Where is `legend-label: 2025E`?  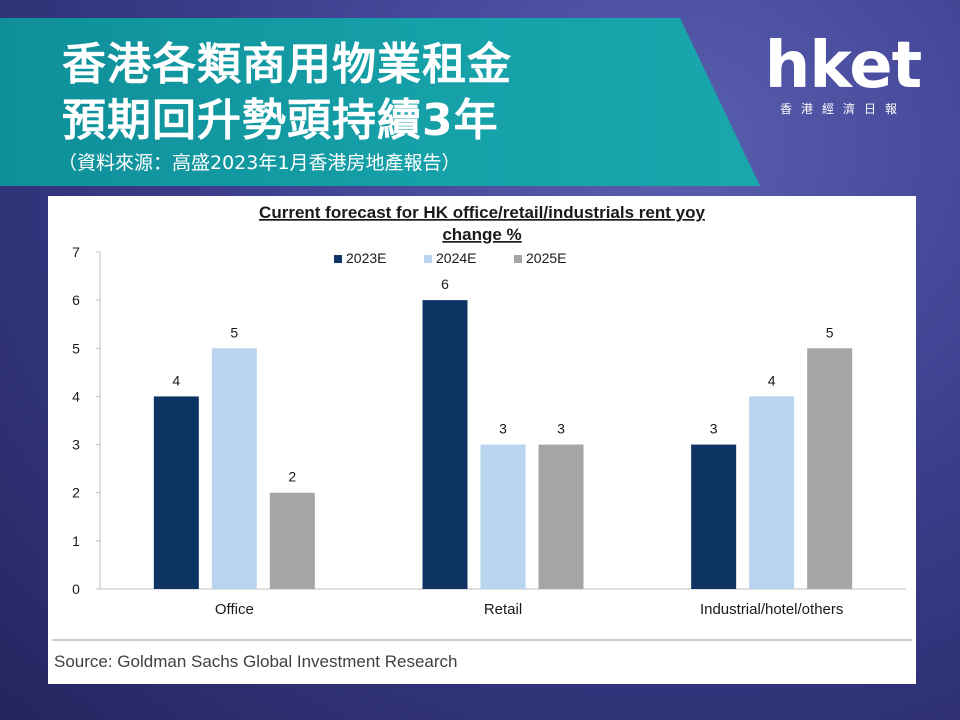
legend-label: 2025E is located at coordinates (546, 258).